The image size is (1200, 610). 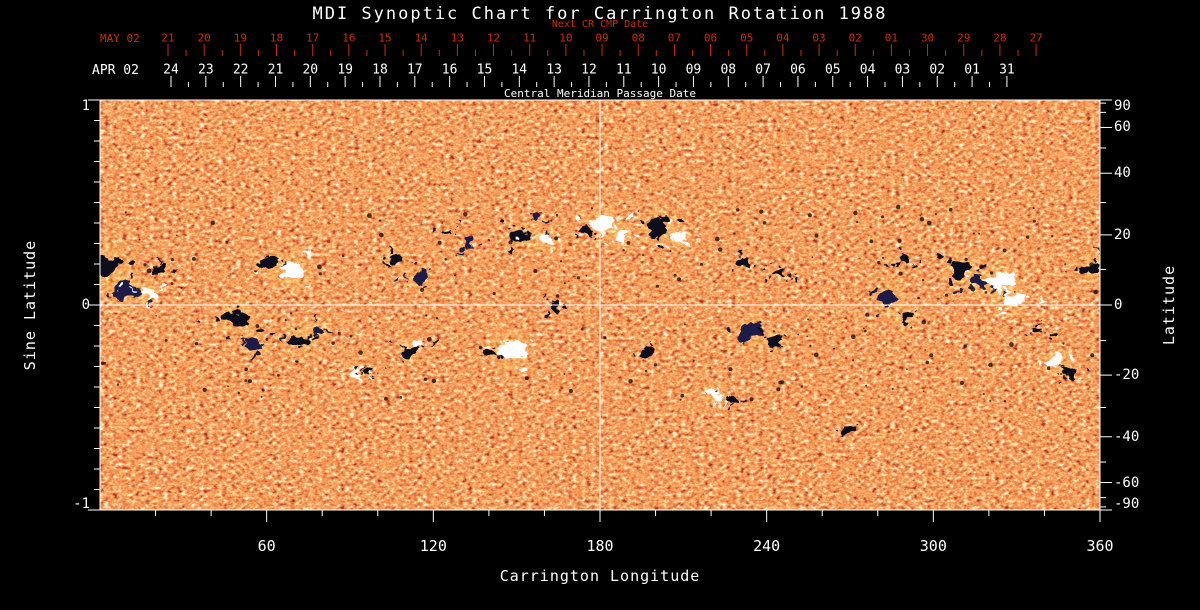 What do you see at coordinates (783, 38) in the screenshot?
I see `red-day-tick-label: 04` at bounding box center [783, 38].